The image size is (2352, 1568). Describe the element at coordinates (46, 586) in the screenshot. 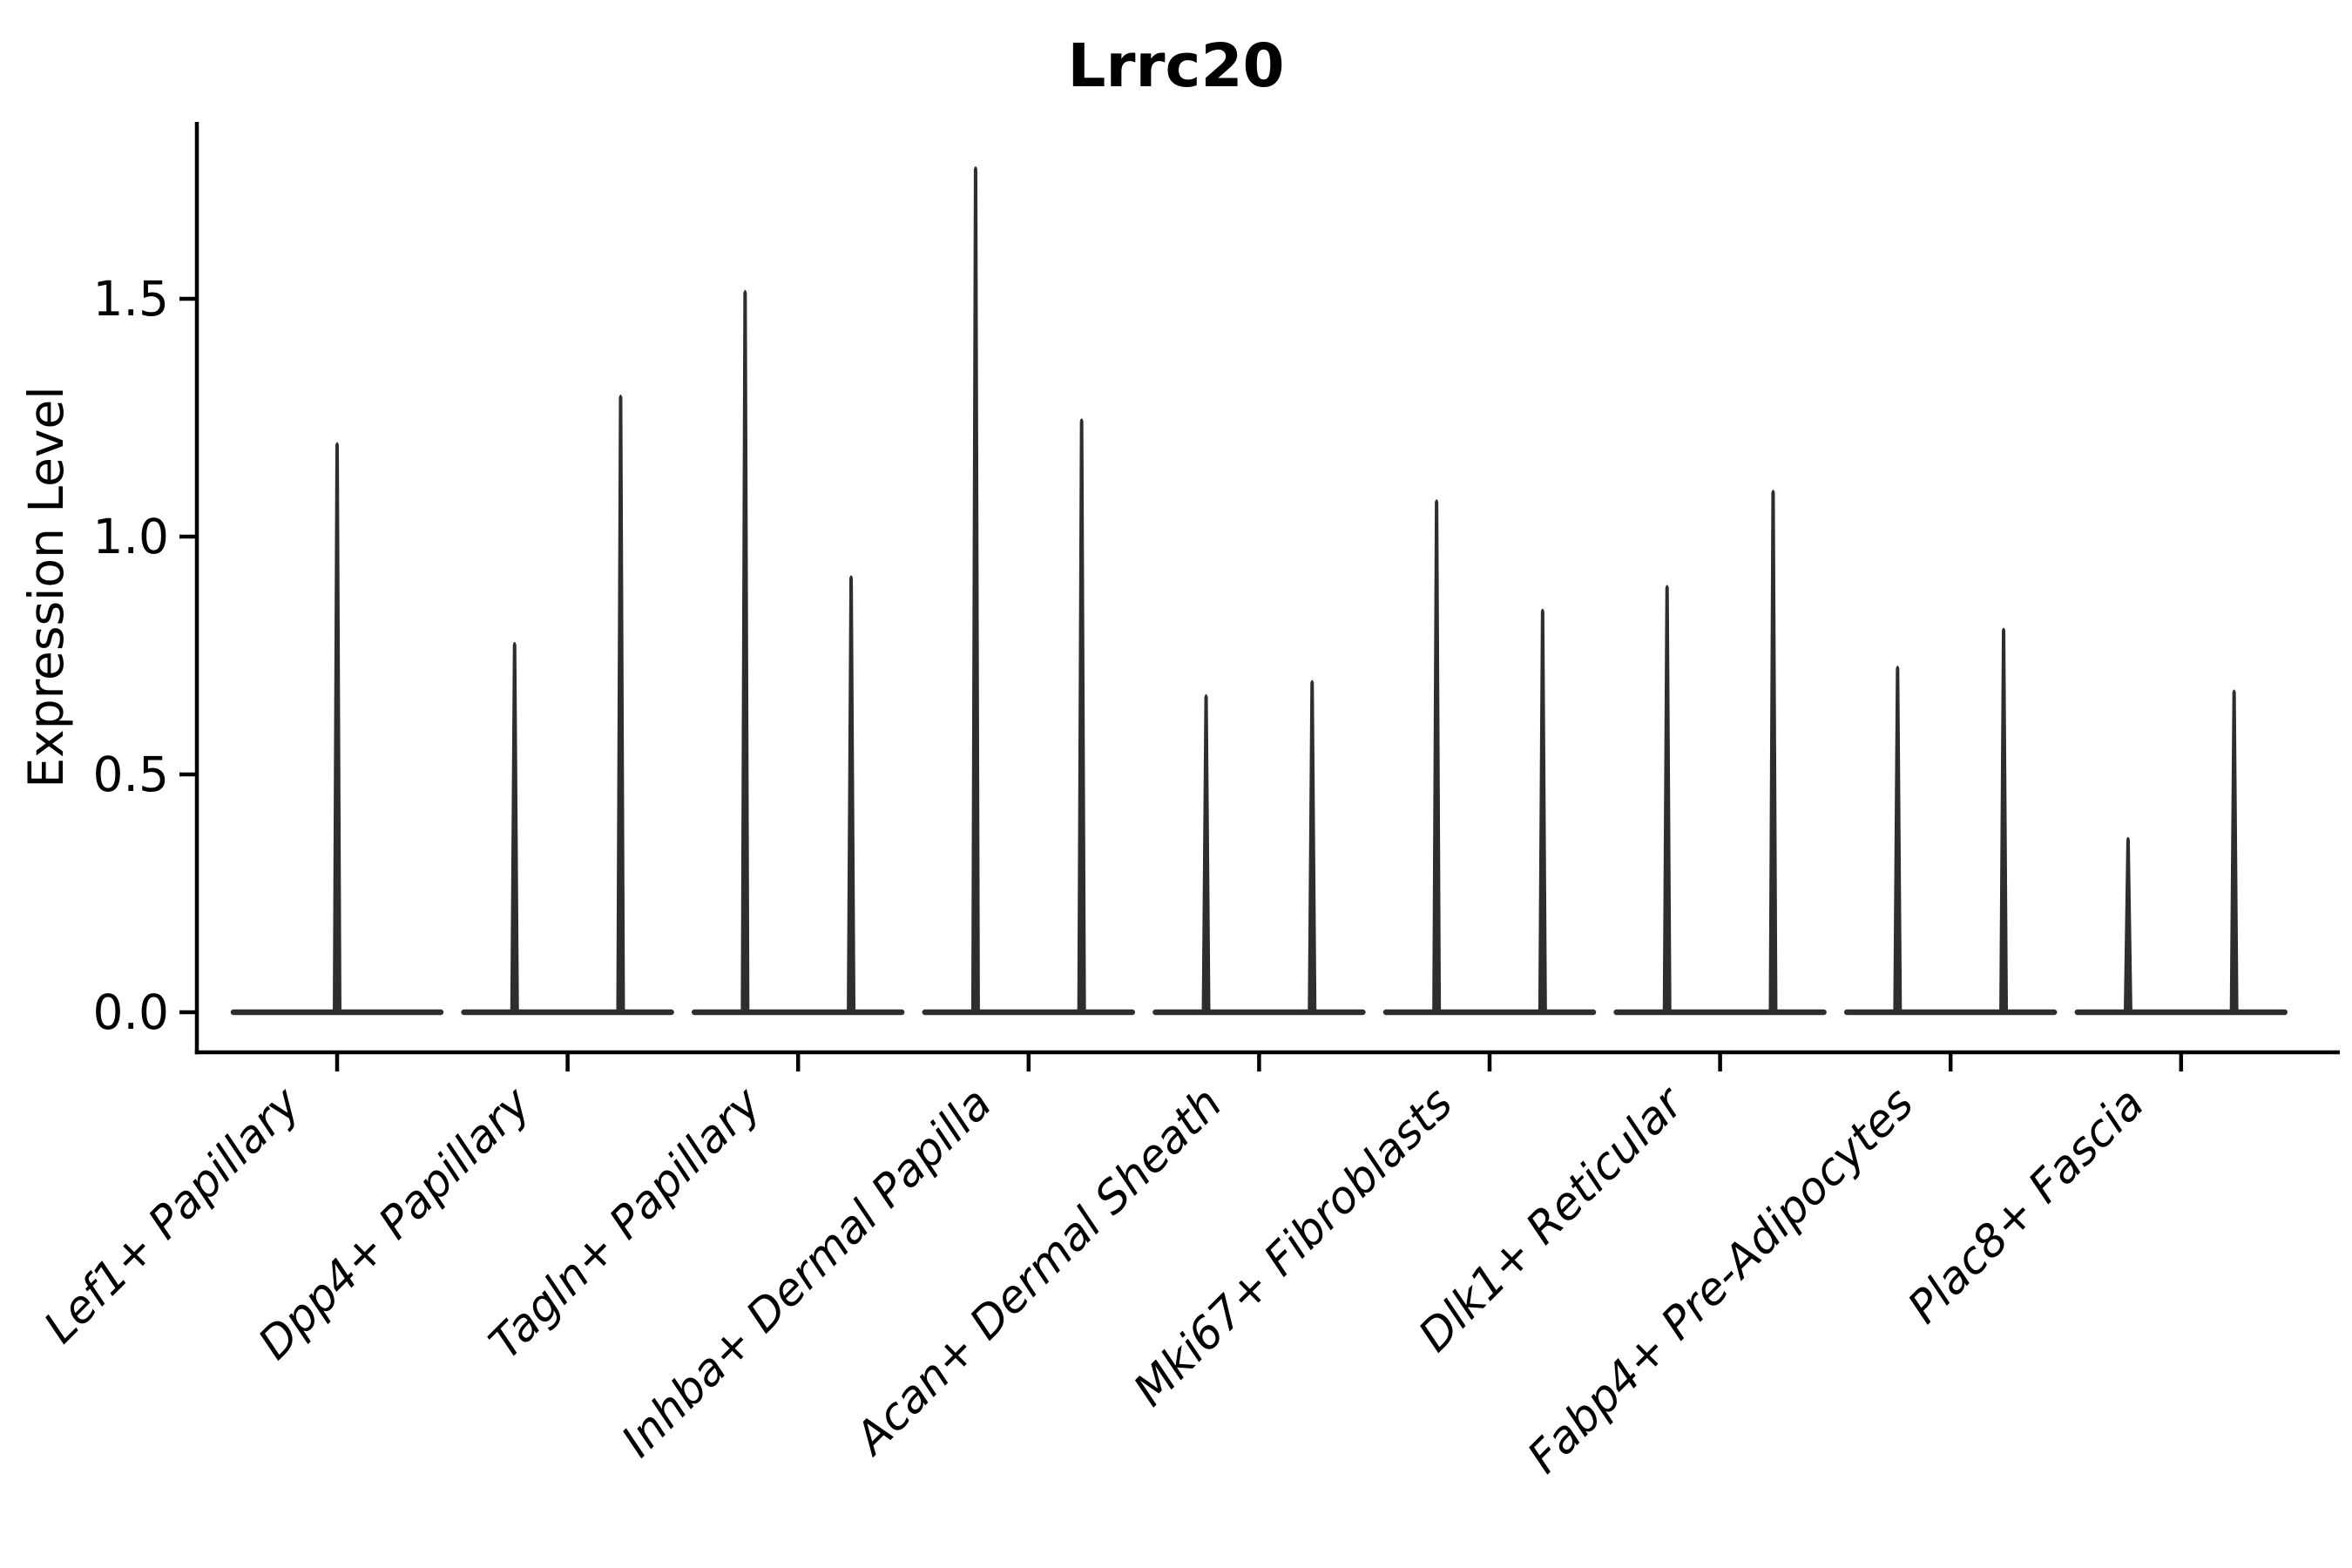

I see `y-axis-label: Expression Level` at that location.